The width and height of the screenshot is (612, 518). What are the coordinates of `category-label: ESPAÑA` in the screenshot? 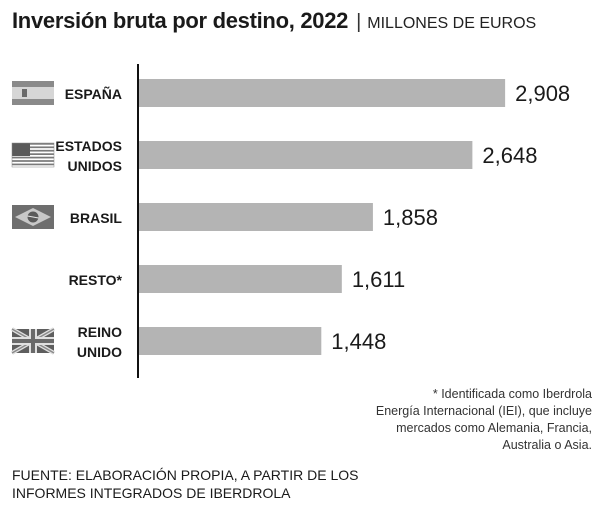 It's located at (93, 93).